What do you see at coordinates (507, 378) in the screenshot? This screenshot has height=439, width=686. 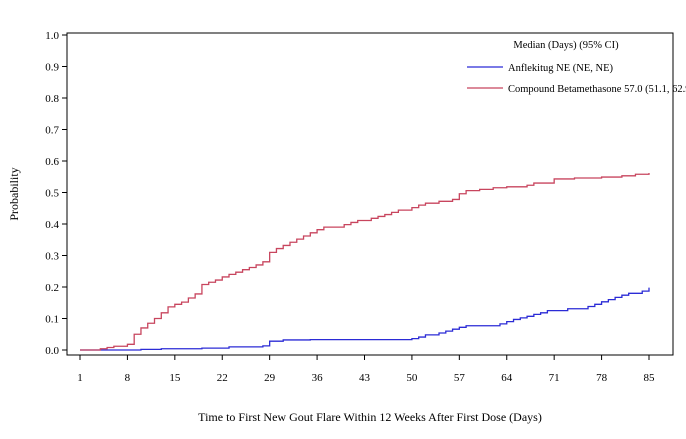 I see `x-tick-label: 64` at bounding box center [507, 378].